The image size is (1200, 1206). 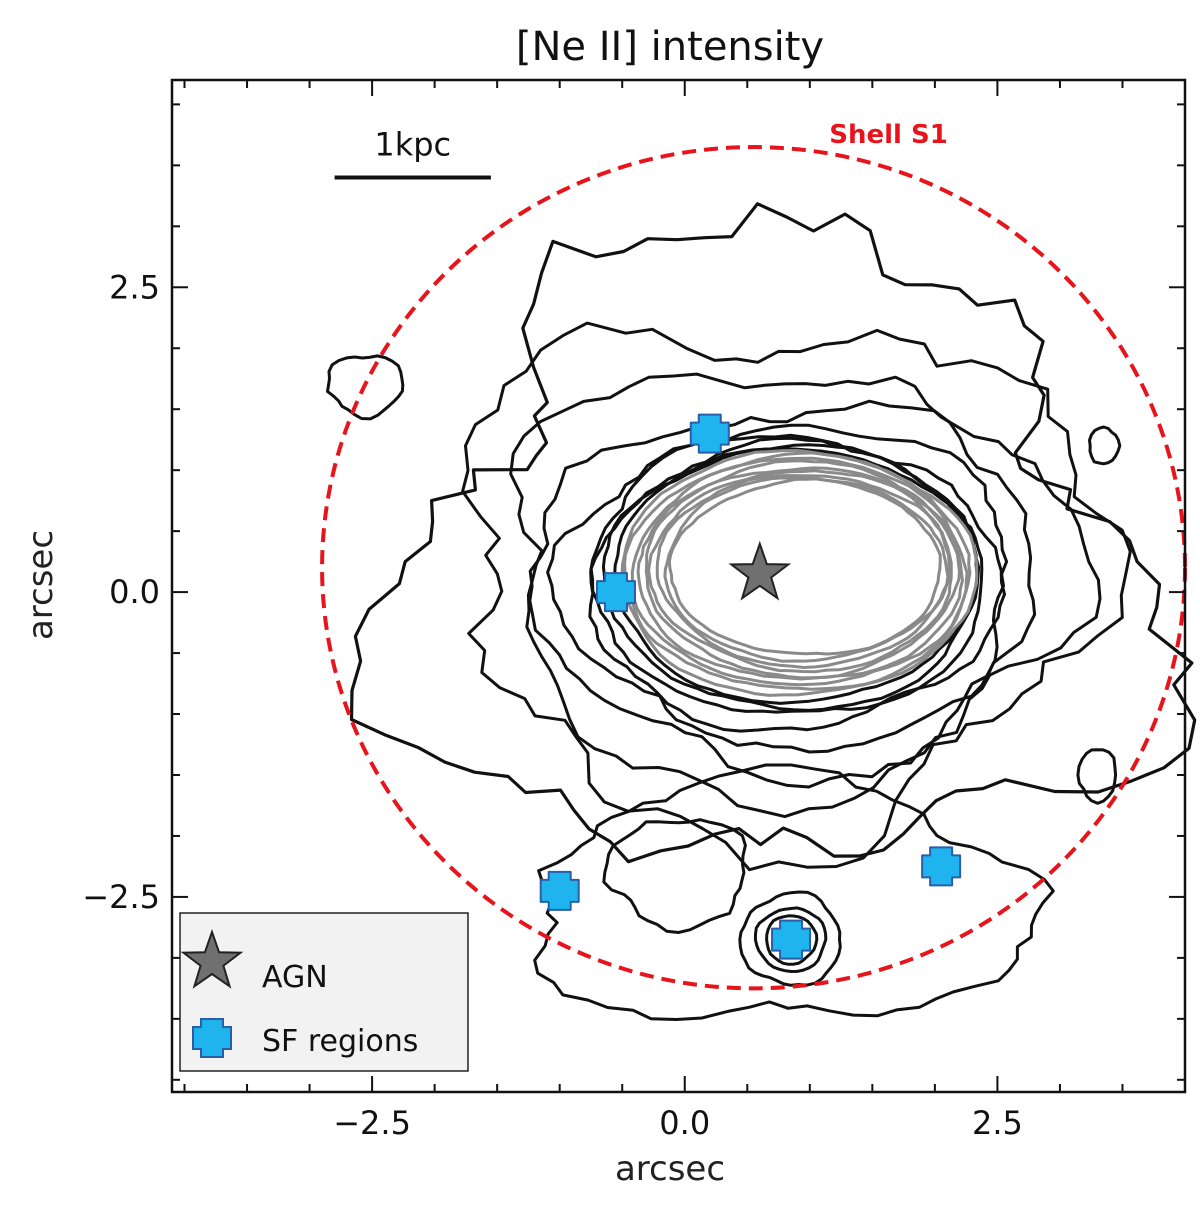 What do you see at coordinates (810, 565) in the screenshot?
I see `contour-core` at bounding box center [810, 565].